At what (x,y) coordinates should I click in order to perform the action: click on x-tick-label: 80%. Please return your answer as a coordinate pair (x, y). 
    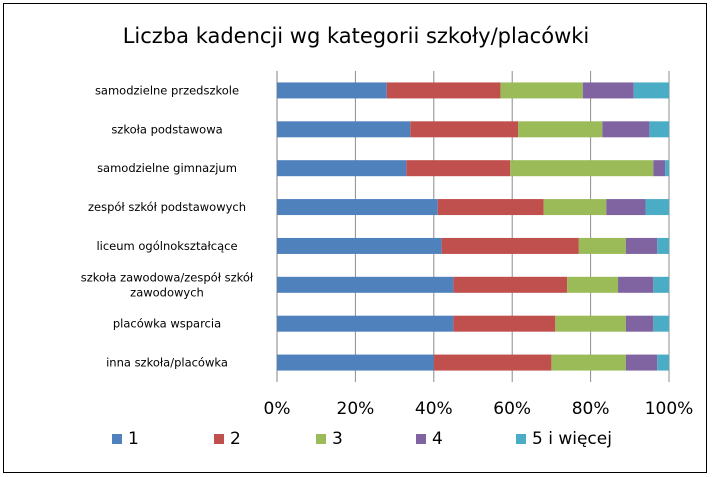
    Looking at the image, I should click on (591, 409).